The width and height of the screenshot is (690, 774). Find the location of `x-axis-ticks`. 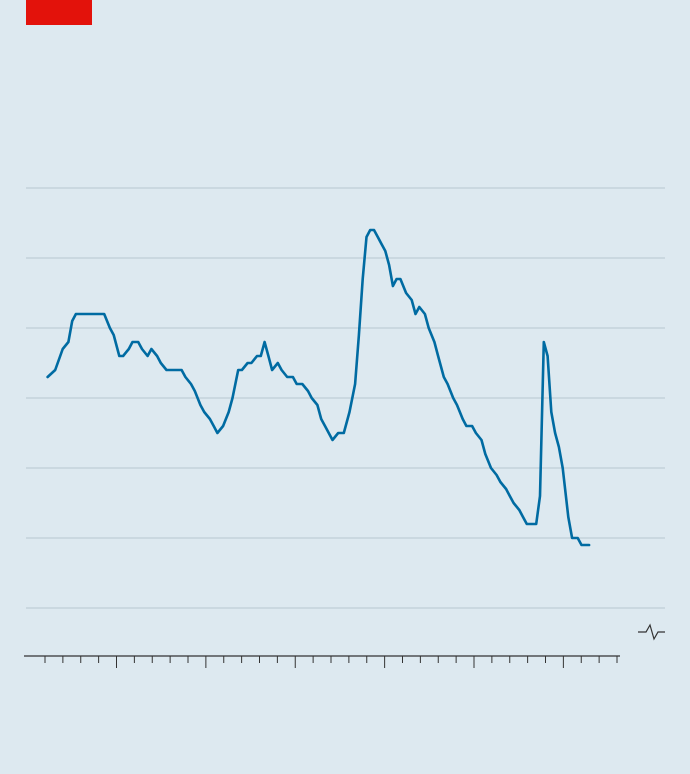

x-axis-ticks is located at coordinates (331, 662).